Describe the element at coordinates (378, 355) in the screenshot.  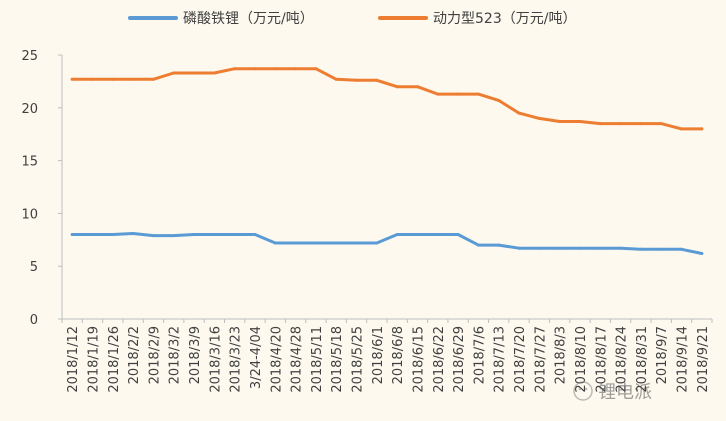
I see `x-tick-label: 2018/6/1` at that location.